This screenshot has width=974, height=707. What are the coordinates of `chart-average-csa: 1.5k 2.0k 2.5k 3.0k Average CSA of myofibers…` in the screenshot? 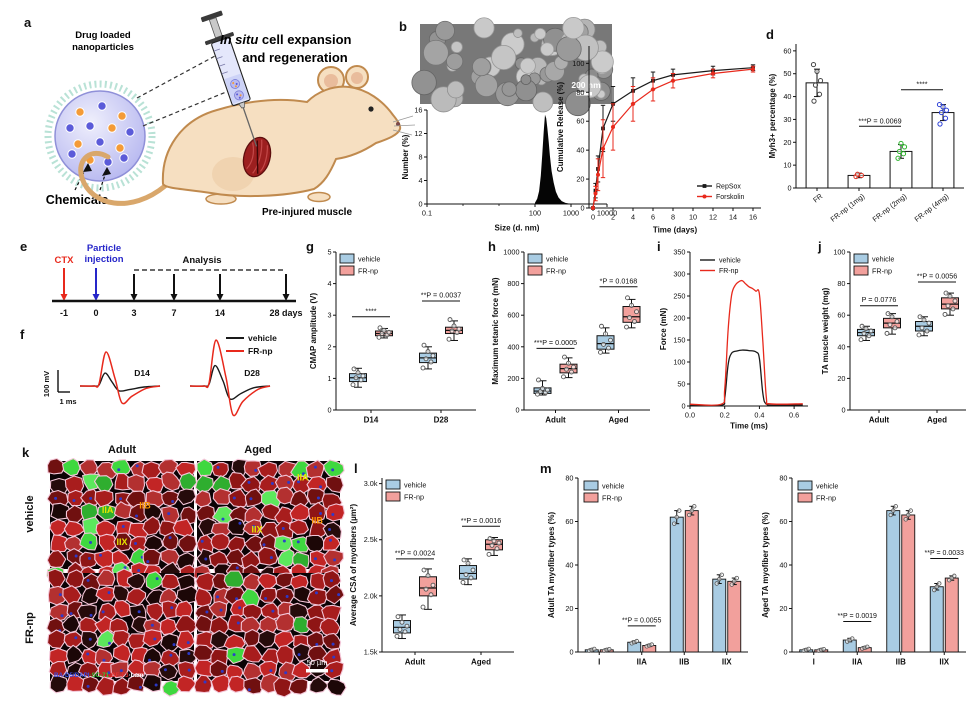 It's located at (431, 572).